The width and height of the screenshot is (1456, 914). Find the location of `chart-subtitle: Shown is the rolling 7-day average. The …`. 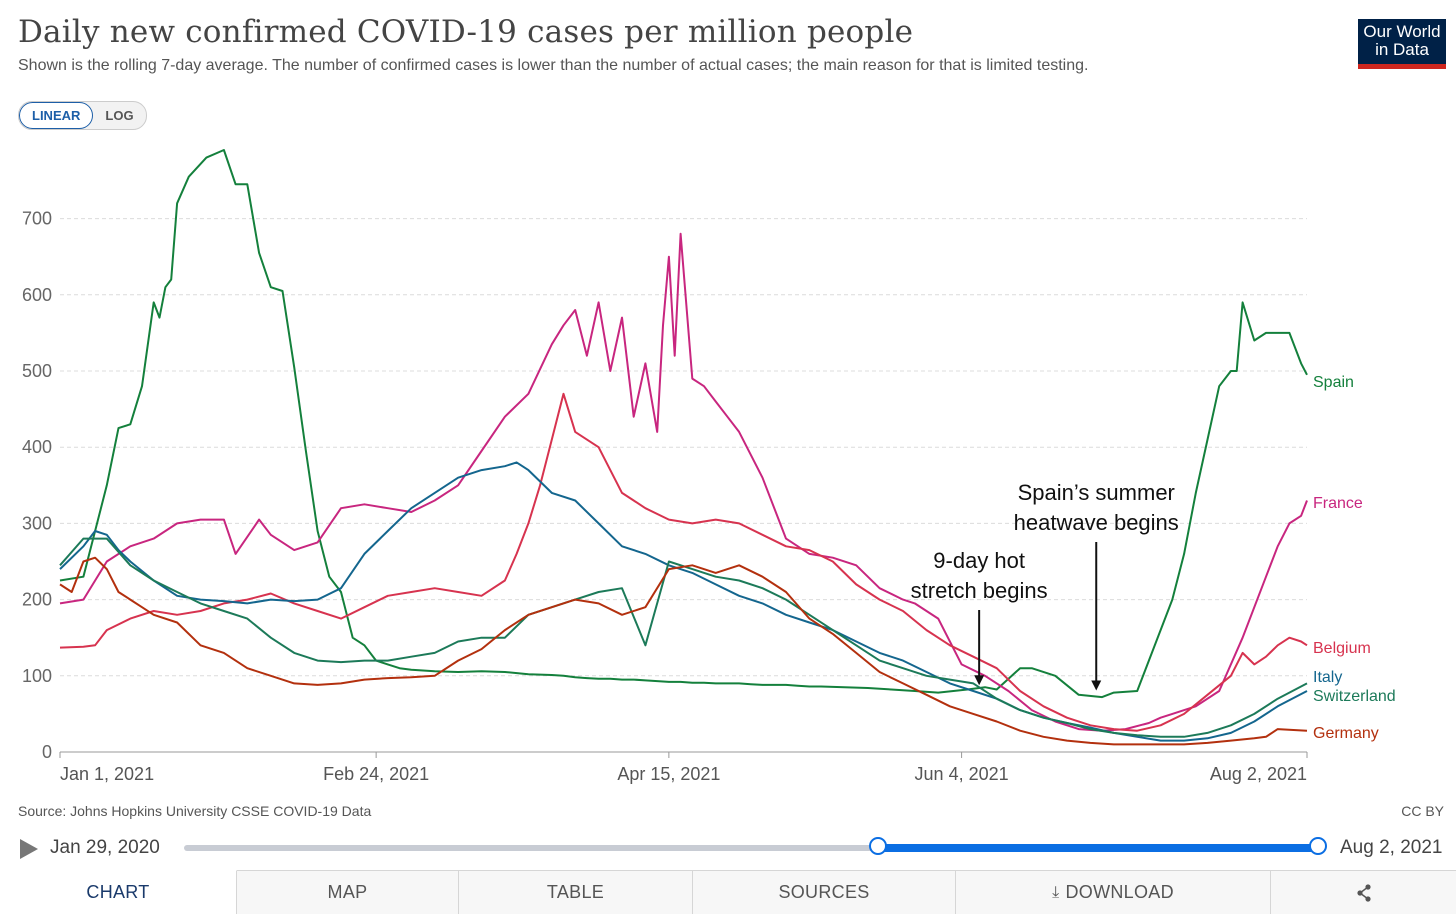

chart-subtitle: Shown is the rolling 7-day average. The … is located at coordinates (553, 65).